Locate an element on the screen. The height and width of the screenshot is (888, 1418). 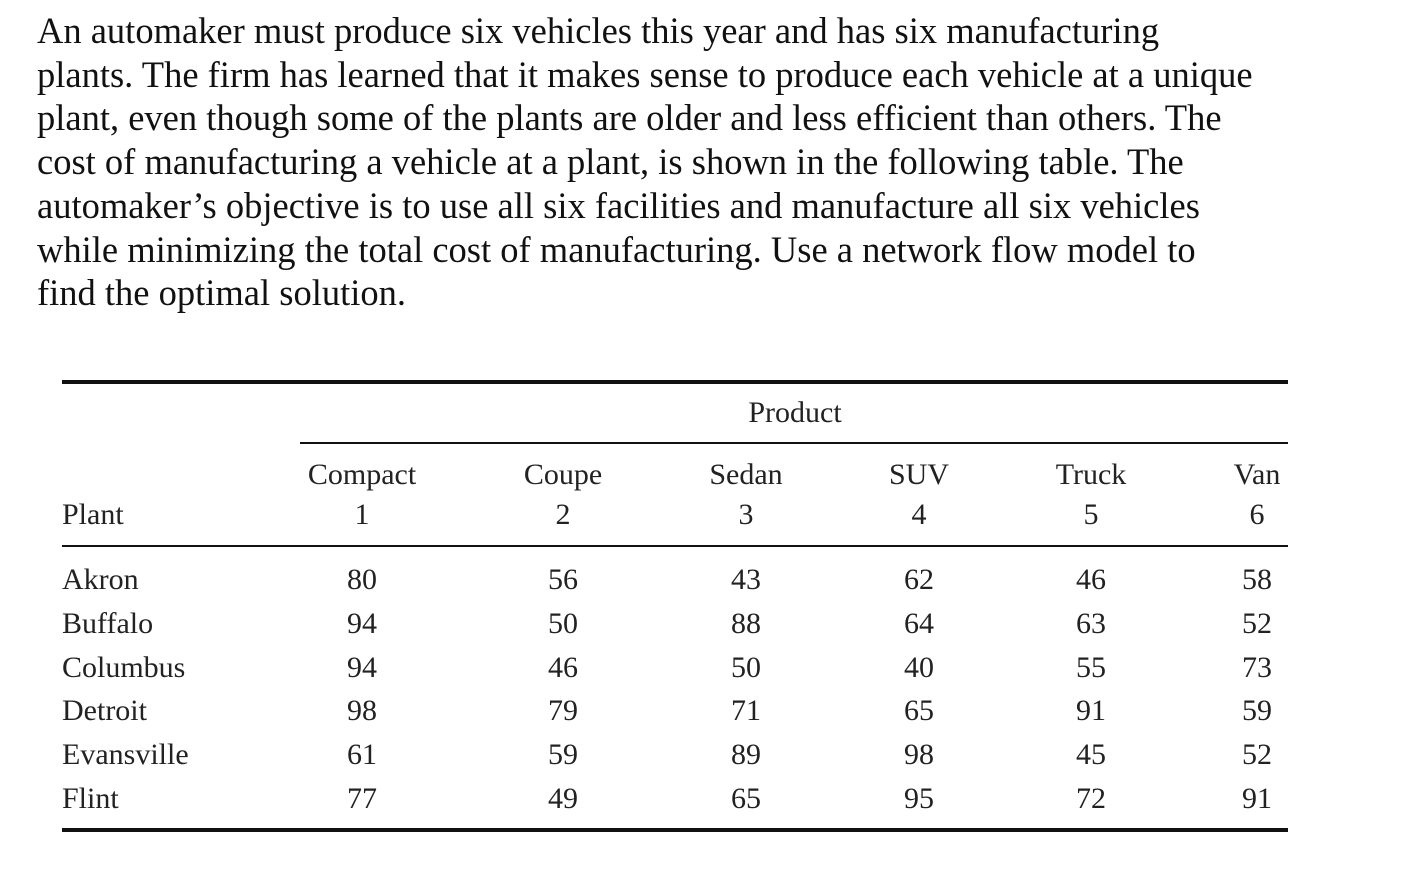
cost-cell: 58 is located at coordinates (1257, 579).